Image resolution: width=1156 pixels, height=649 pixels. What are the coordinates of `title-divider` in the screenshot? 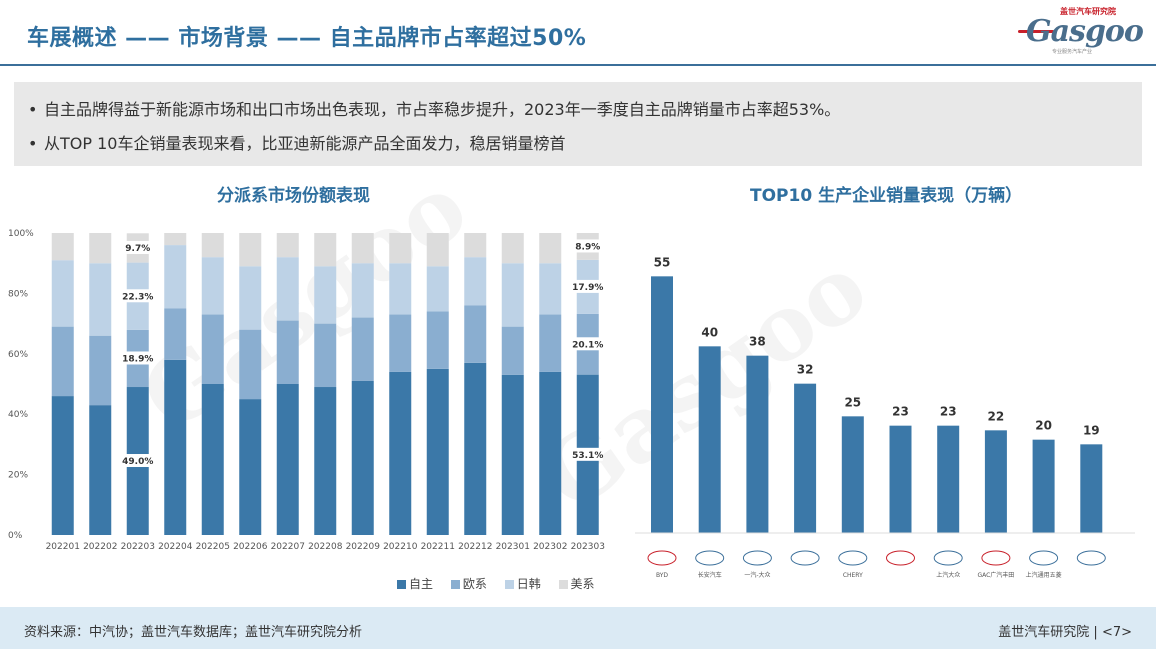 It's located at (578, 65).